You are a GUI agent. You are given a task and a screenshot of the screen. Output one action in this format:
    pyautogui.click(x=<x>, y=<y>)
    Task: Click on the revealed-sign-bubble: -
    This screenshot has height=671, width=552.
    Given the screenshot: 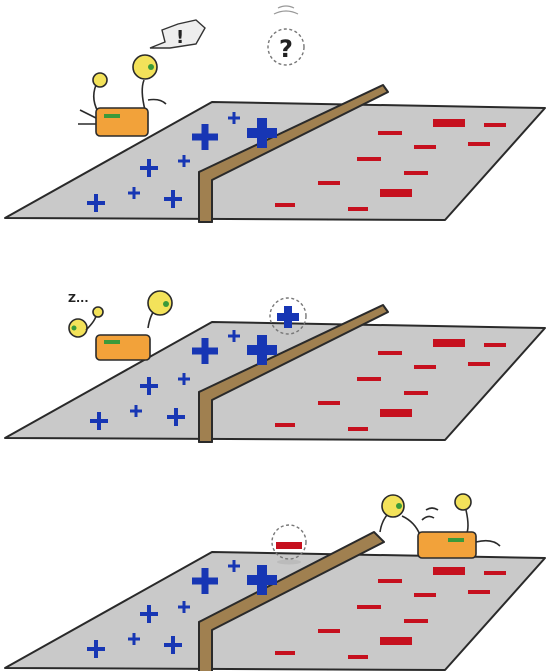 What is the action you would take?
    pyautogui.click(x=153, y=507)
    